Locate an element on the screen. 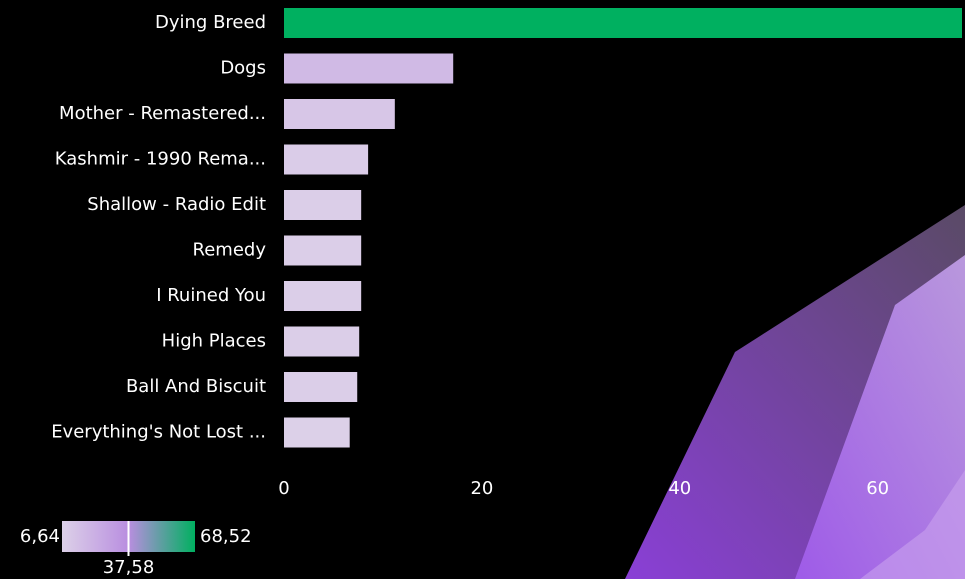 The width and height of the screenshot is (965, 579). x-tick-label: 60 is located at coordinates (877, 488).